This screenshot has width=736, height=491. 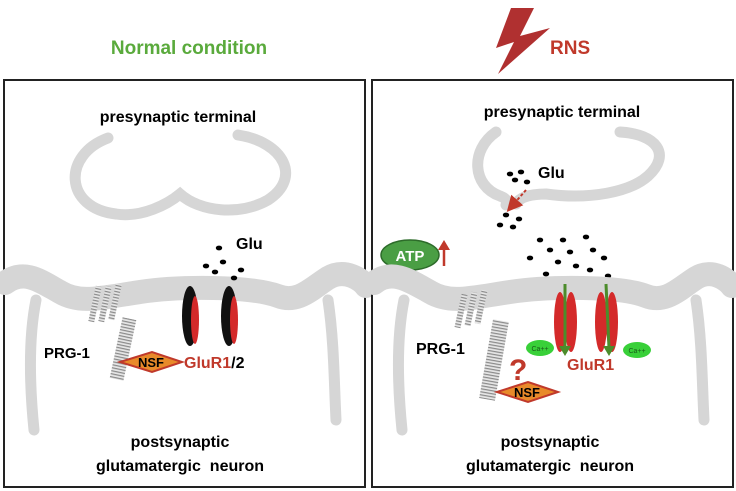 What do you see at coordinates (523, 41) in the screenshot?
I see `lightning-bolt-icon` at bounding box center [523, 41].